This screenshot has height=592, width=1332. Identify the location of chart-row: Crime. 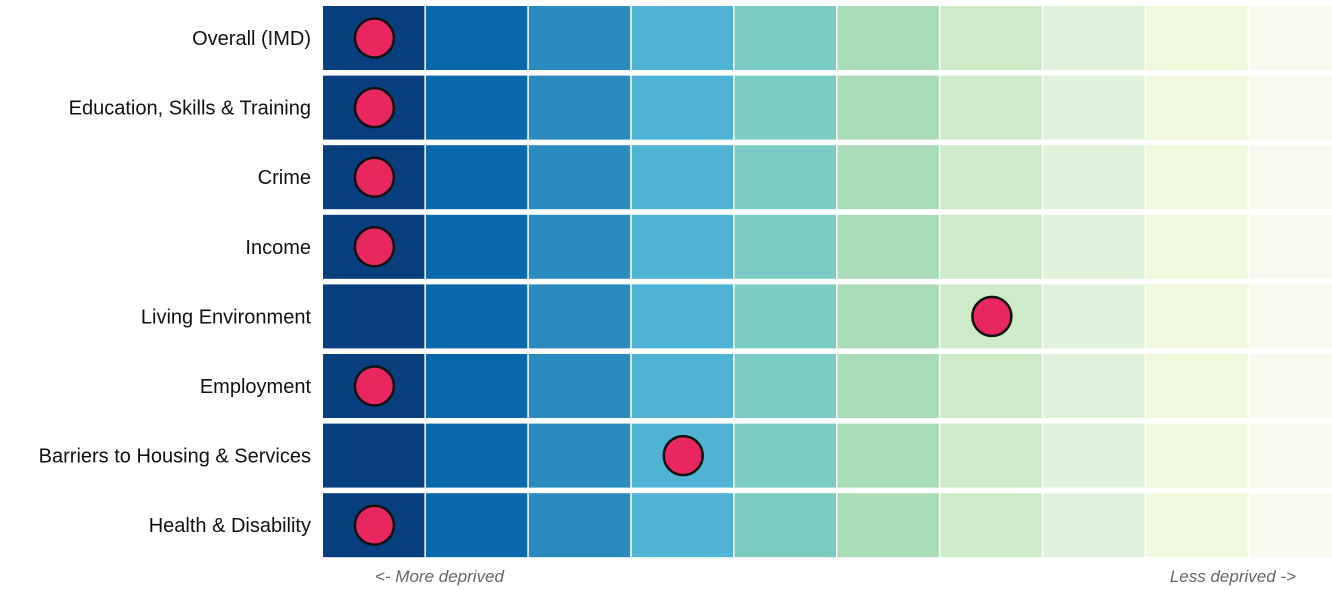
(795, 177).